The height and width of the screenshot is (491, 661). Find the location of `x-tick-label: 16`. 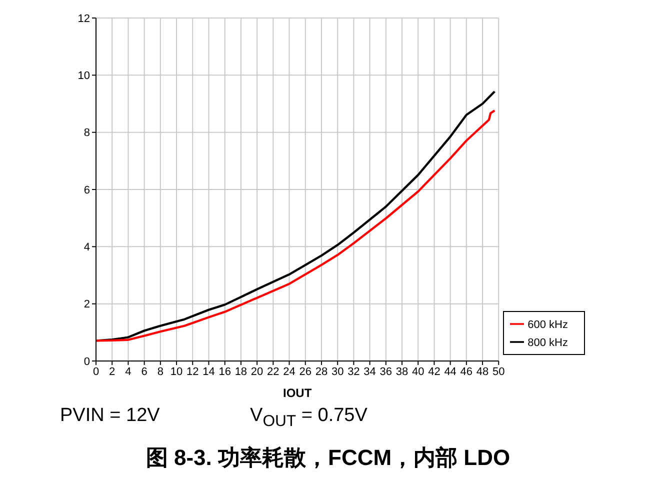

x-tick-label: 16 is located at coordinates (224, 372).